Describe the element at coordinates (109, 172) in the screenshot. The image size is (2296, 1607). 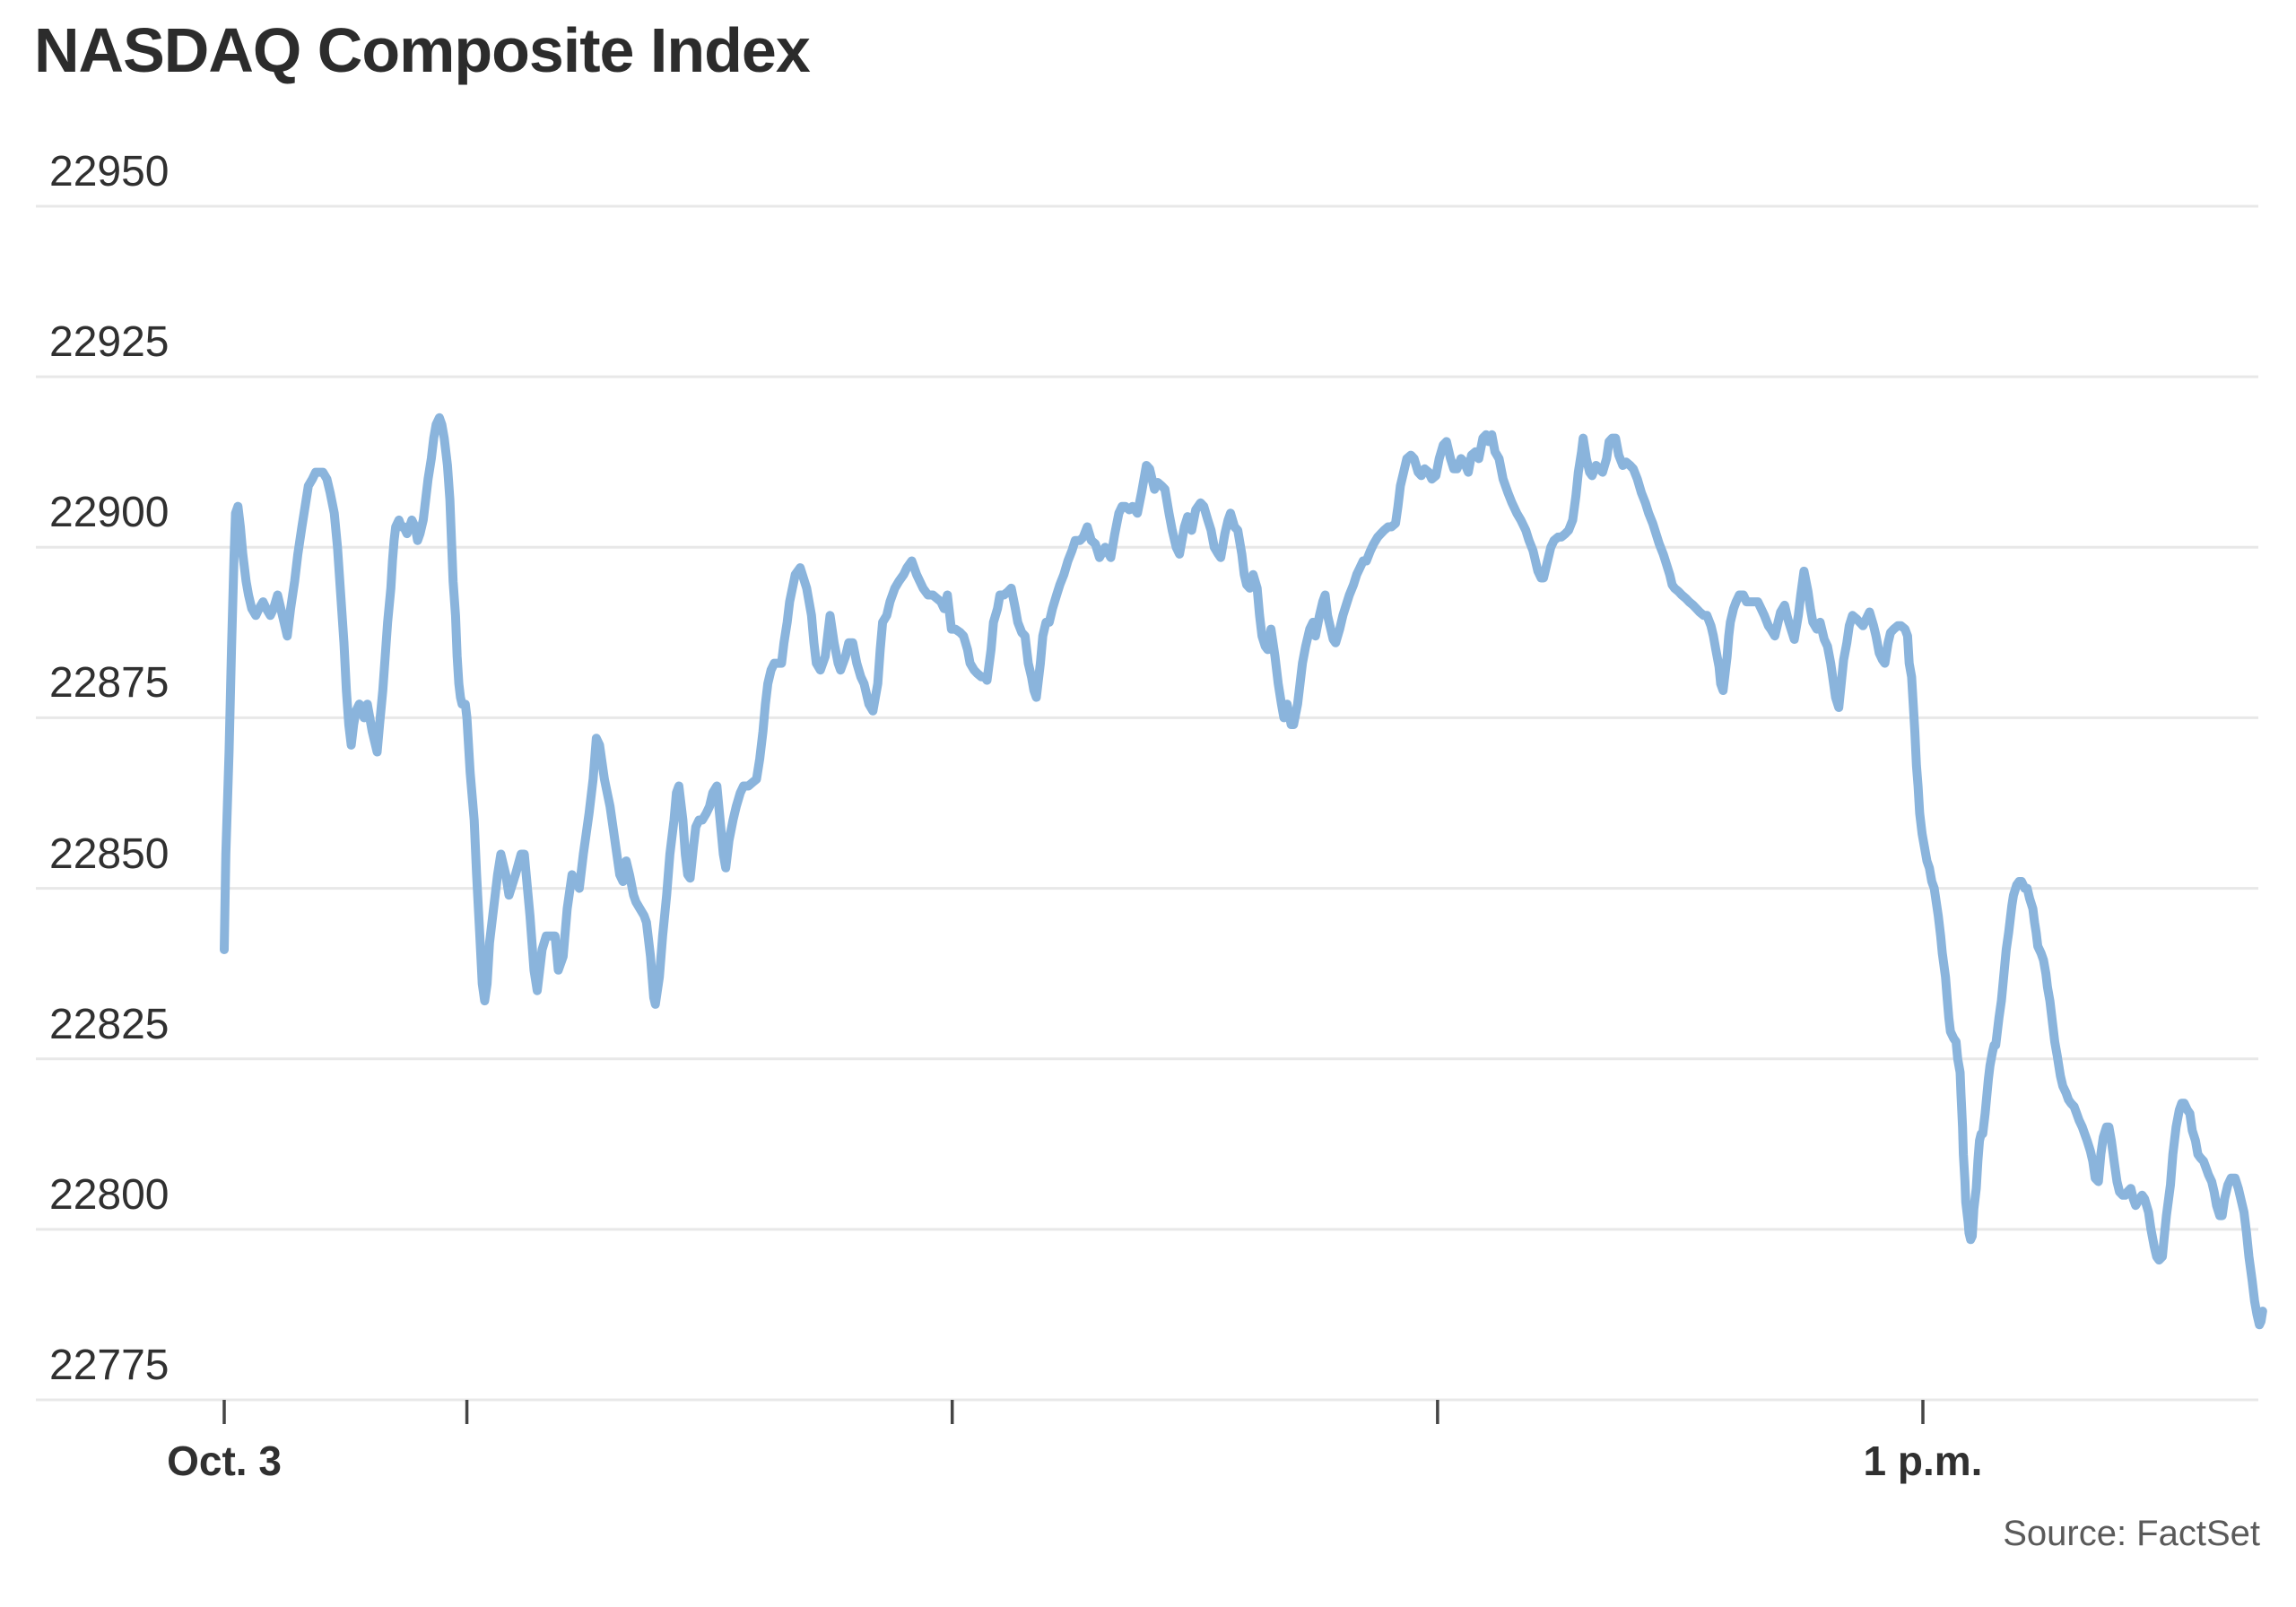
I see `y-axis-label: 22950` at that location.